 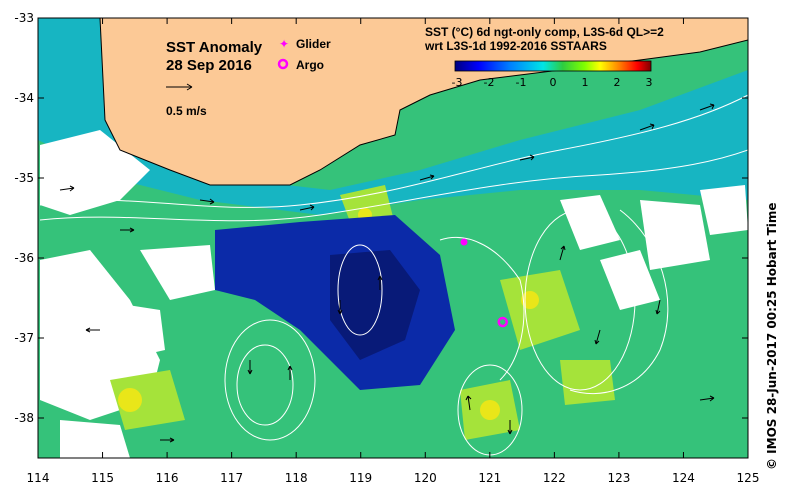 I want to click on glider-legend-label: Glider, so click(x=313, y=44).